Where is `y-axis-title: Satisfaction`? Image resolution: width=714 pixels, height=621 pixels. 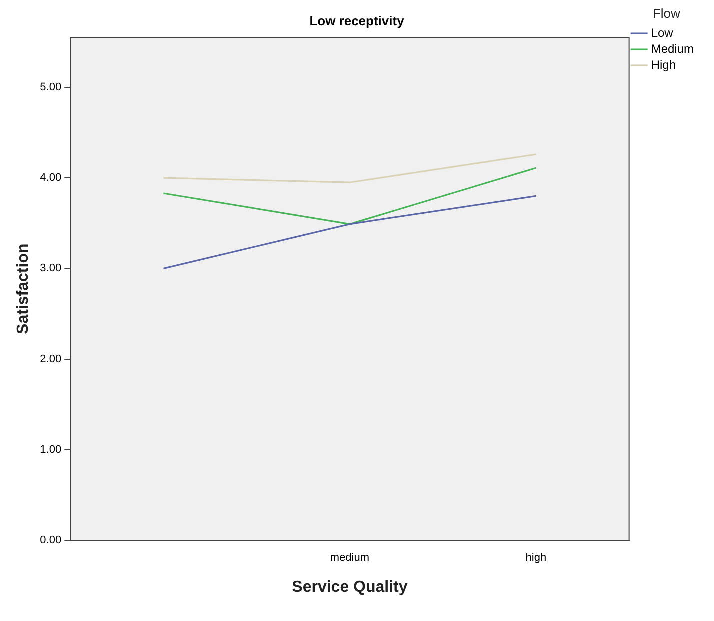
y-axis-title: Satisfaction is located at coordinates (23, 289).